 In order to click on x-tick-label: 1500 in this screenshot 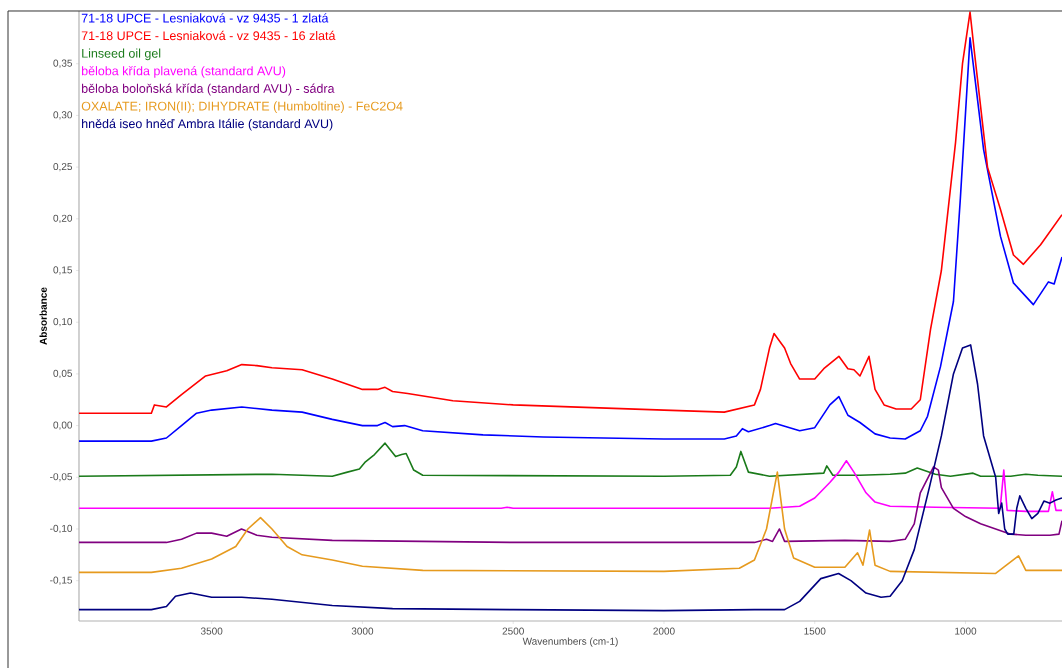, I will do `click(815, 631)`.